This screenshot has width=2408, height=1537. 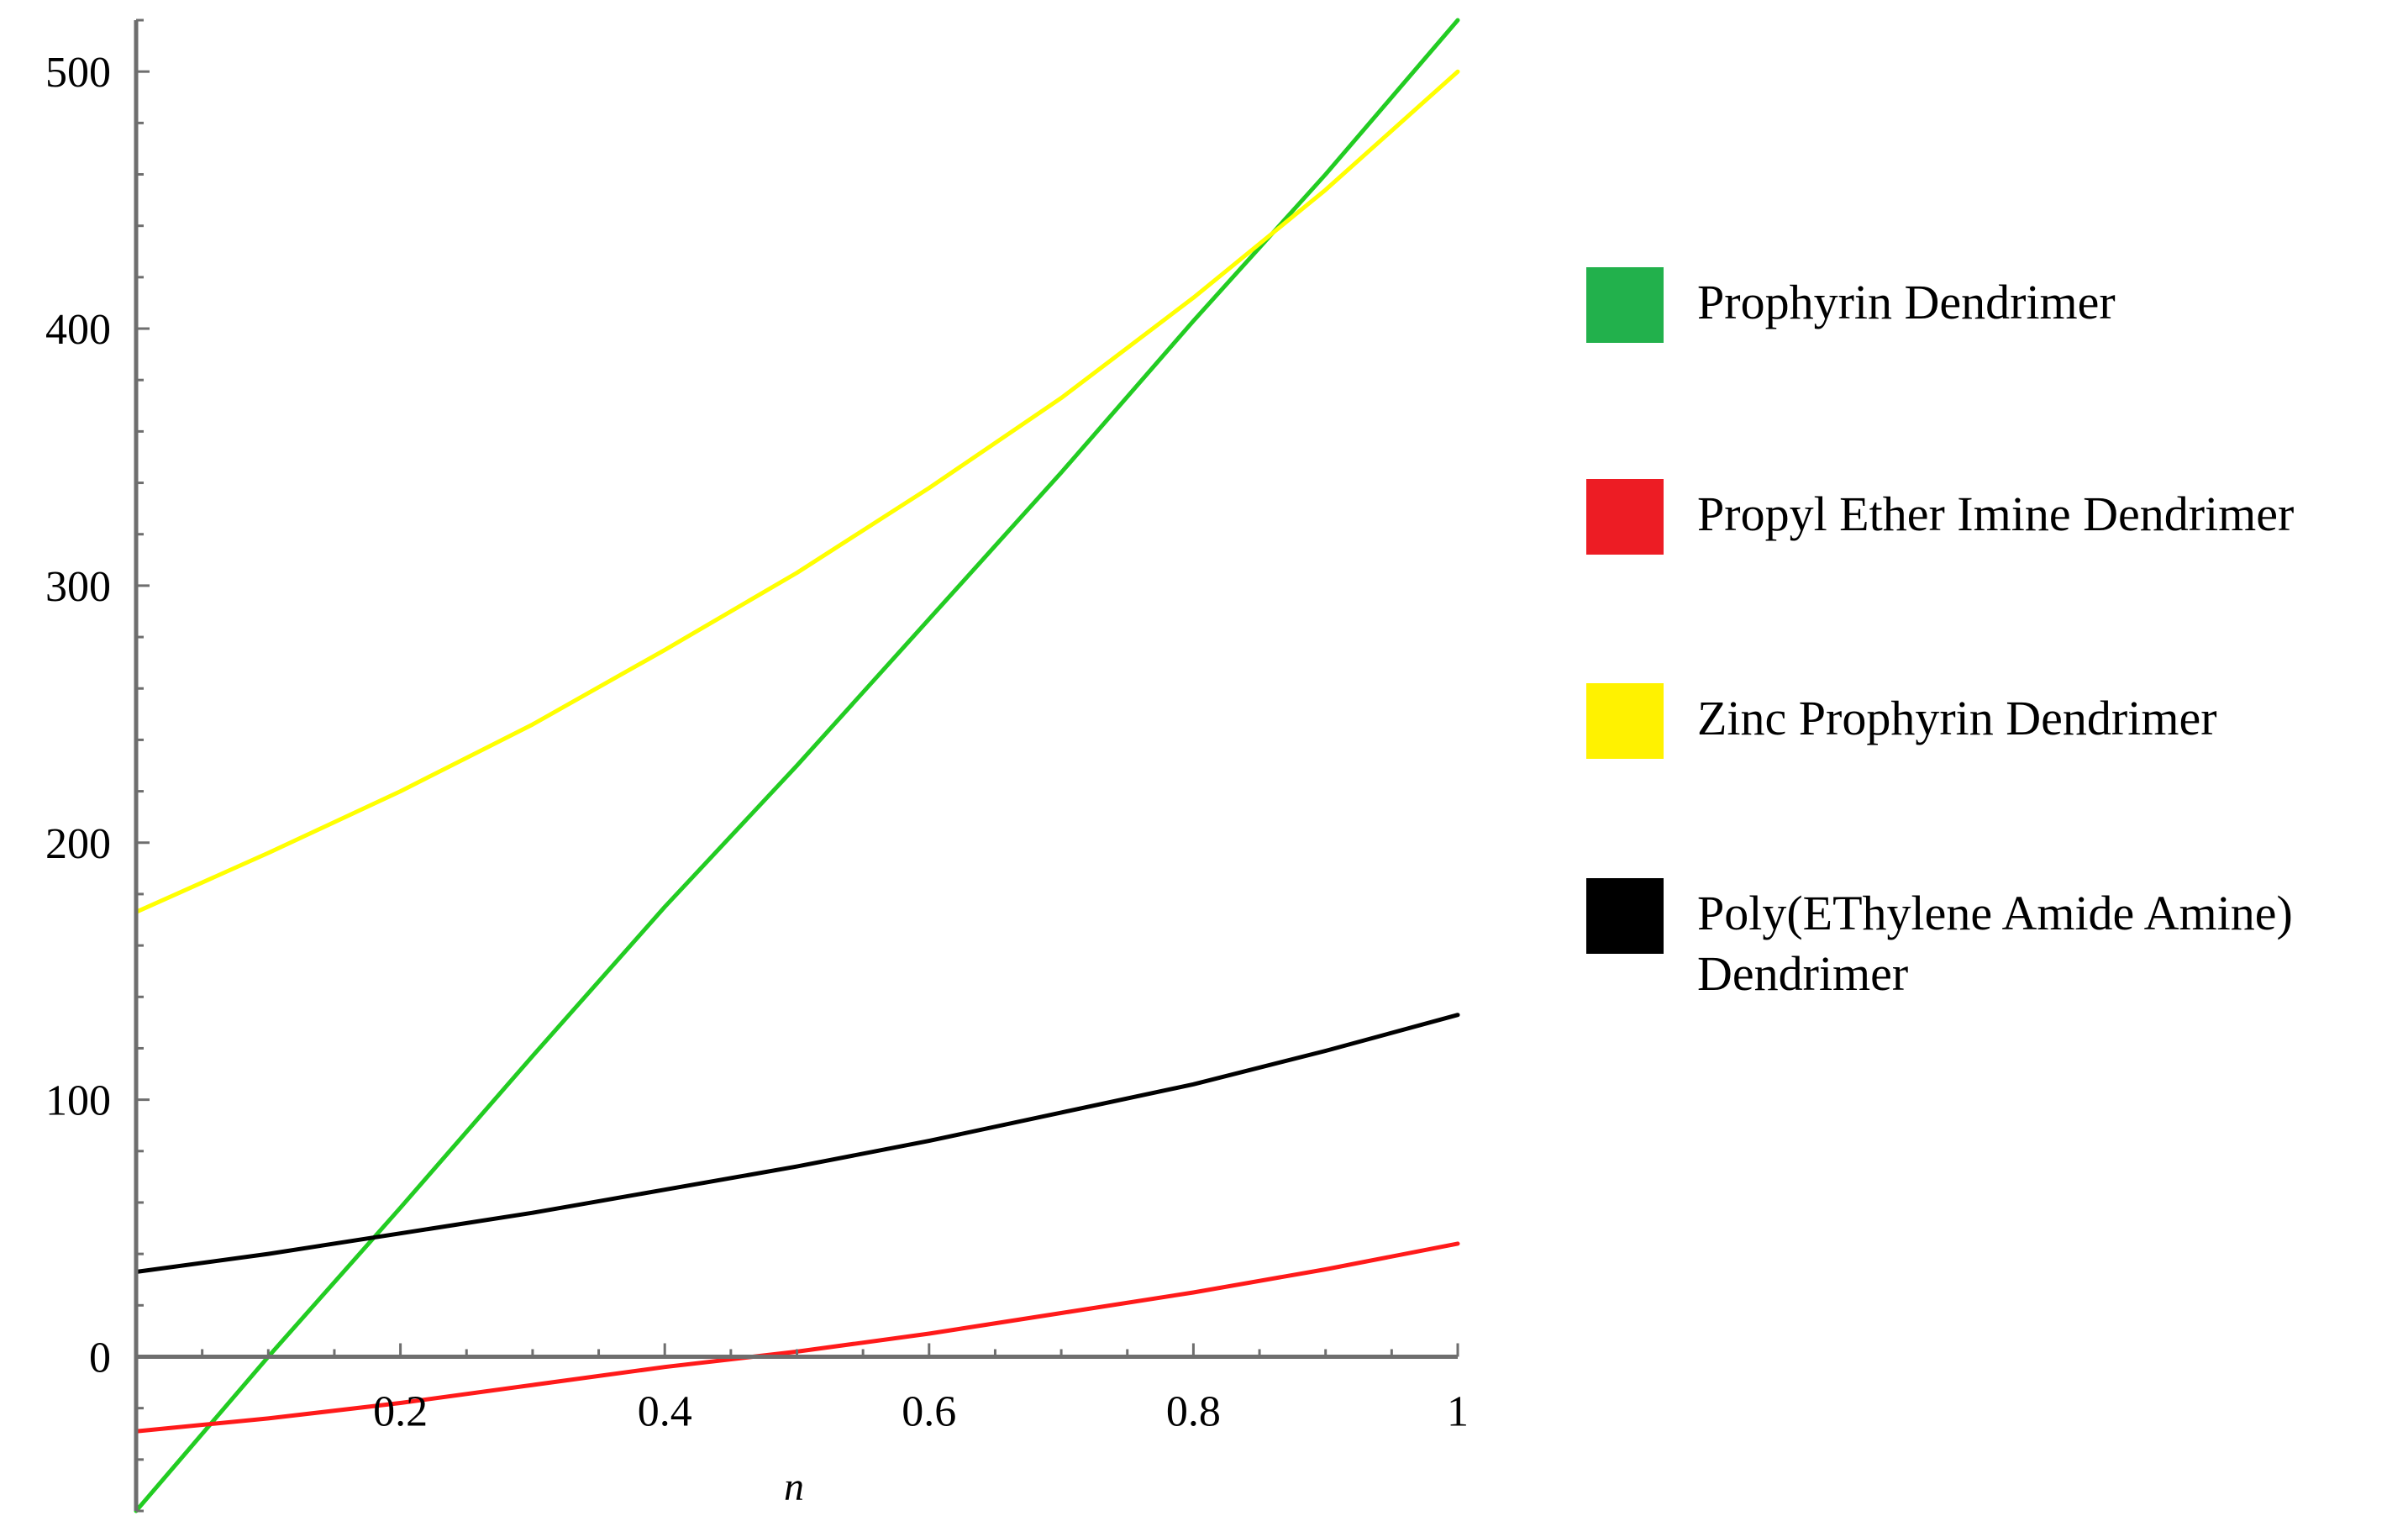 What do you see at coordinates (1193, 1411) in the screenshot?
I see `x-tick-label: 0.8` at bounding box center [1193, 1411].